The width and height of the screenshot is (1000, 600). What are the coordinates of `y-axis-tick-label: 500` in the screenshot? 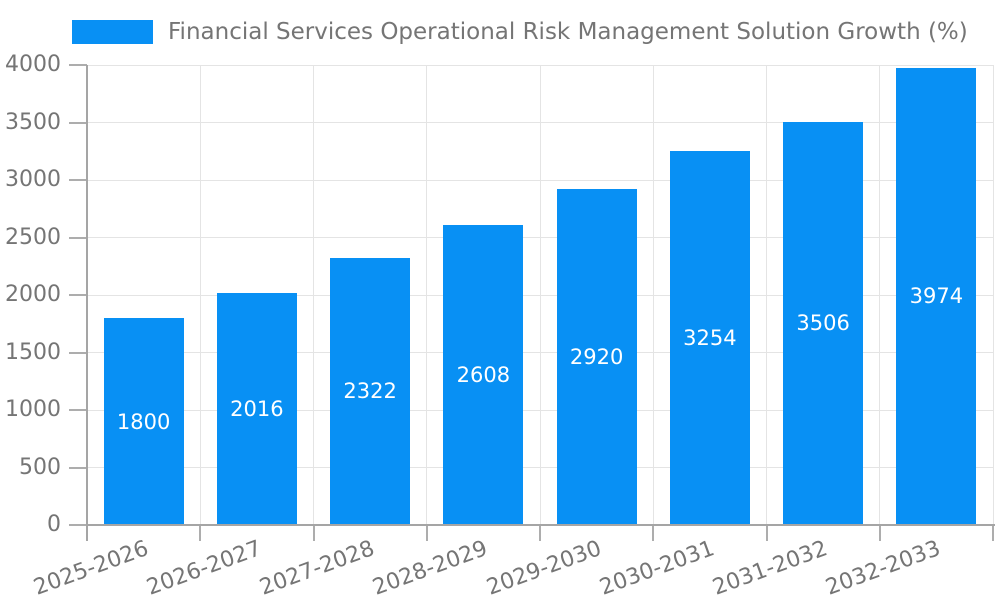 It's located at (40, 467).